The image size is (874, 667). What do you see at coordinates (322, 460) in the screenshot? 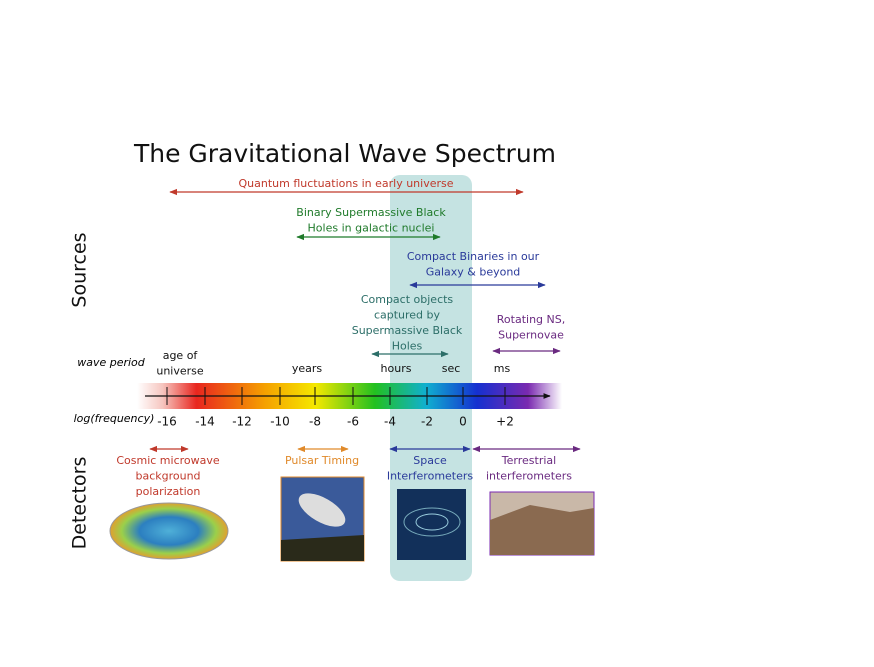
I see `detector-label: Pulsar Timing` at bounding box center [322, 460].